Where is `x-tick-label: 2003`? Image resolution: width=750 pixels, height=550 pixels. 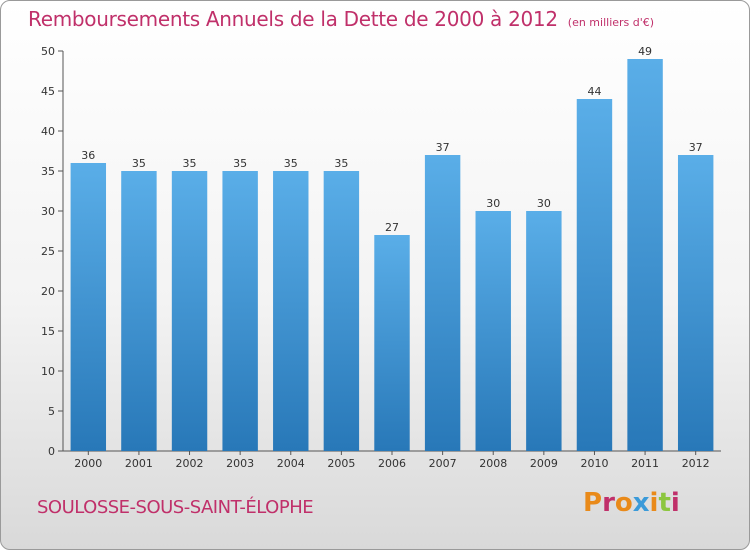 x-tick-label: 2003 is located at coordinates (240, 463).